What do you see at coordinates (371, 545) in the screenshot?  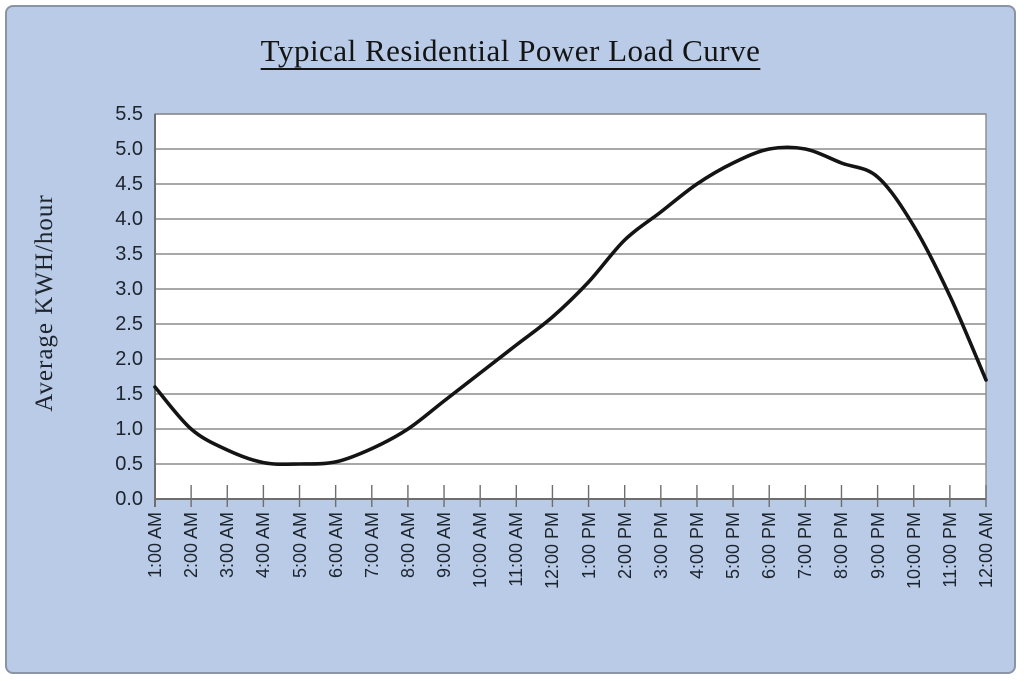 I see `x-tick-label: 7:00 AM` at bounding box center [371, 545].